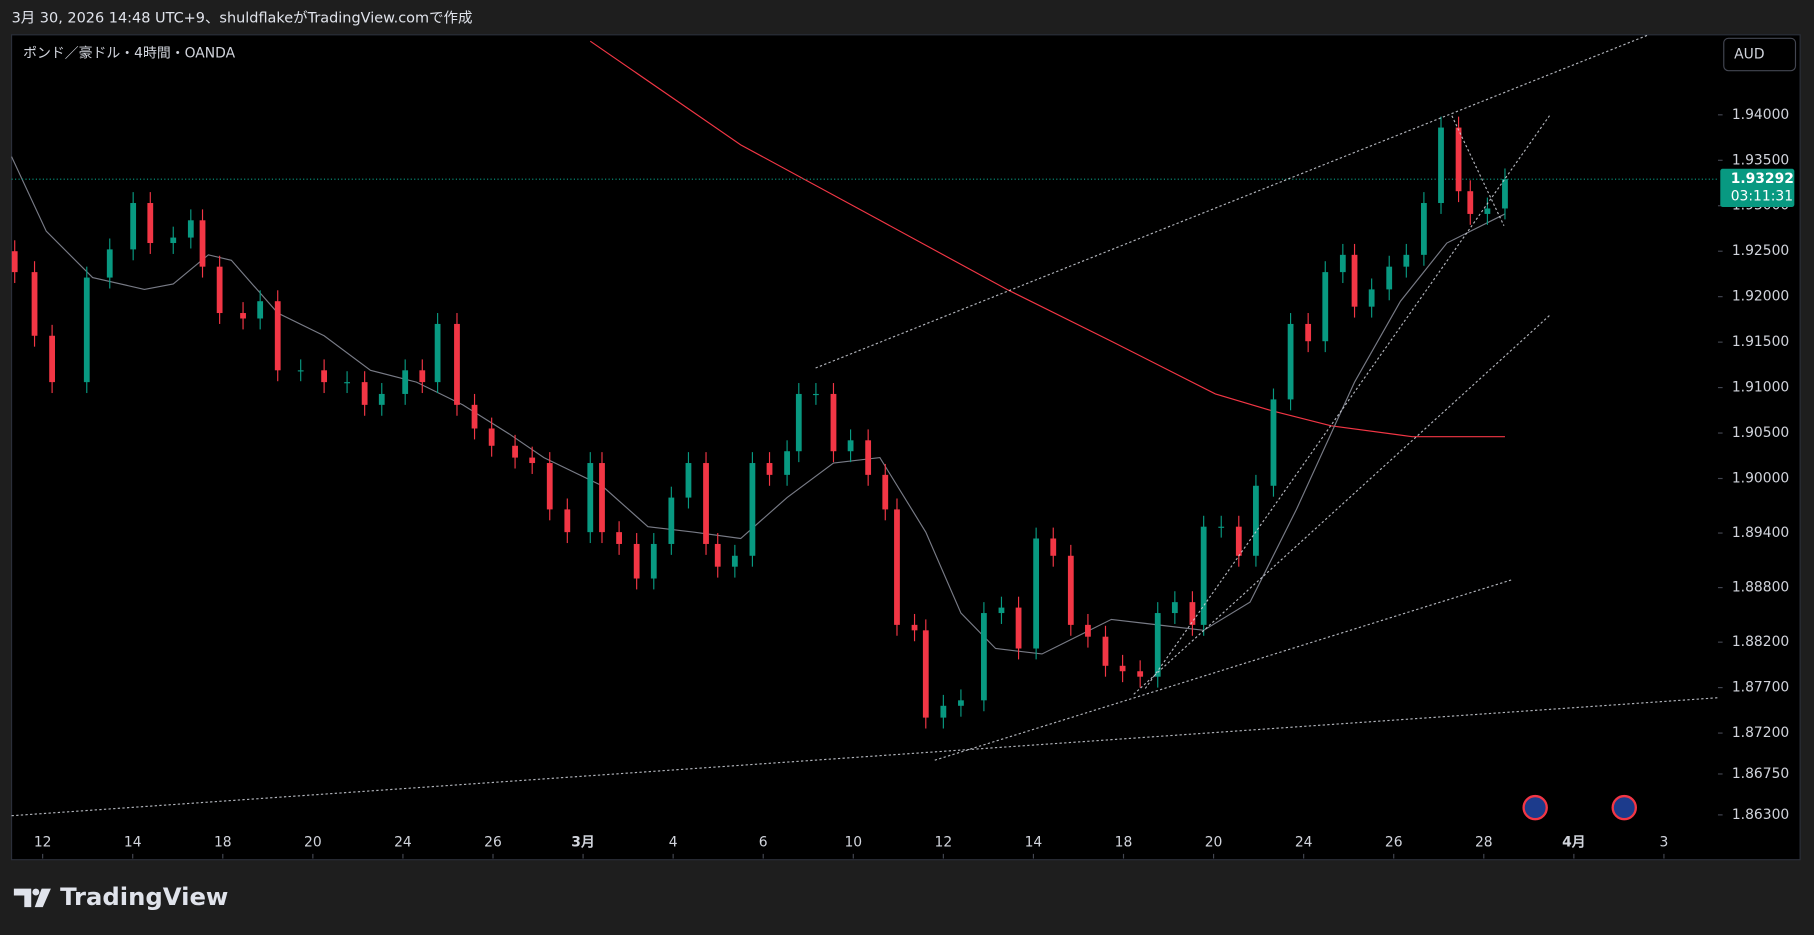  Describe the element at coordinates (493, 842) in the screenshot. I see `x-tick-label: 26` at that location.